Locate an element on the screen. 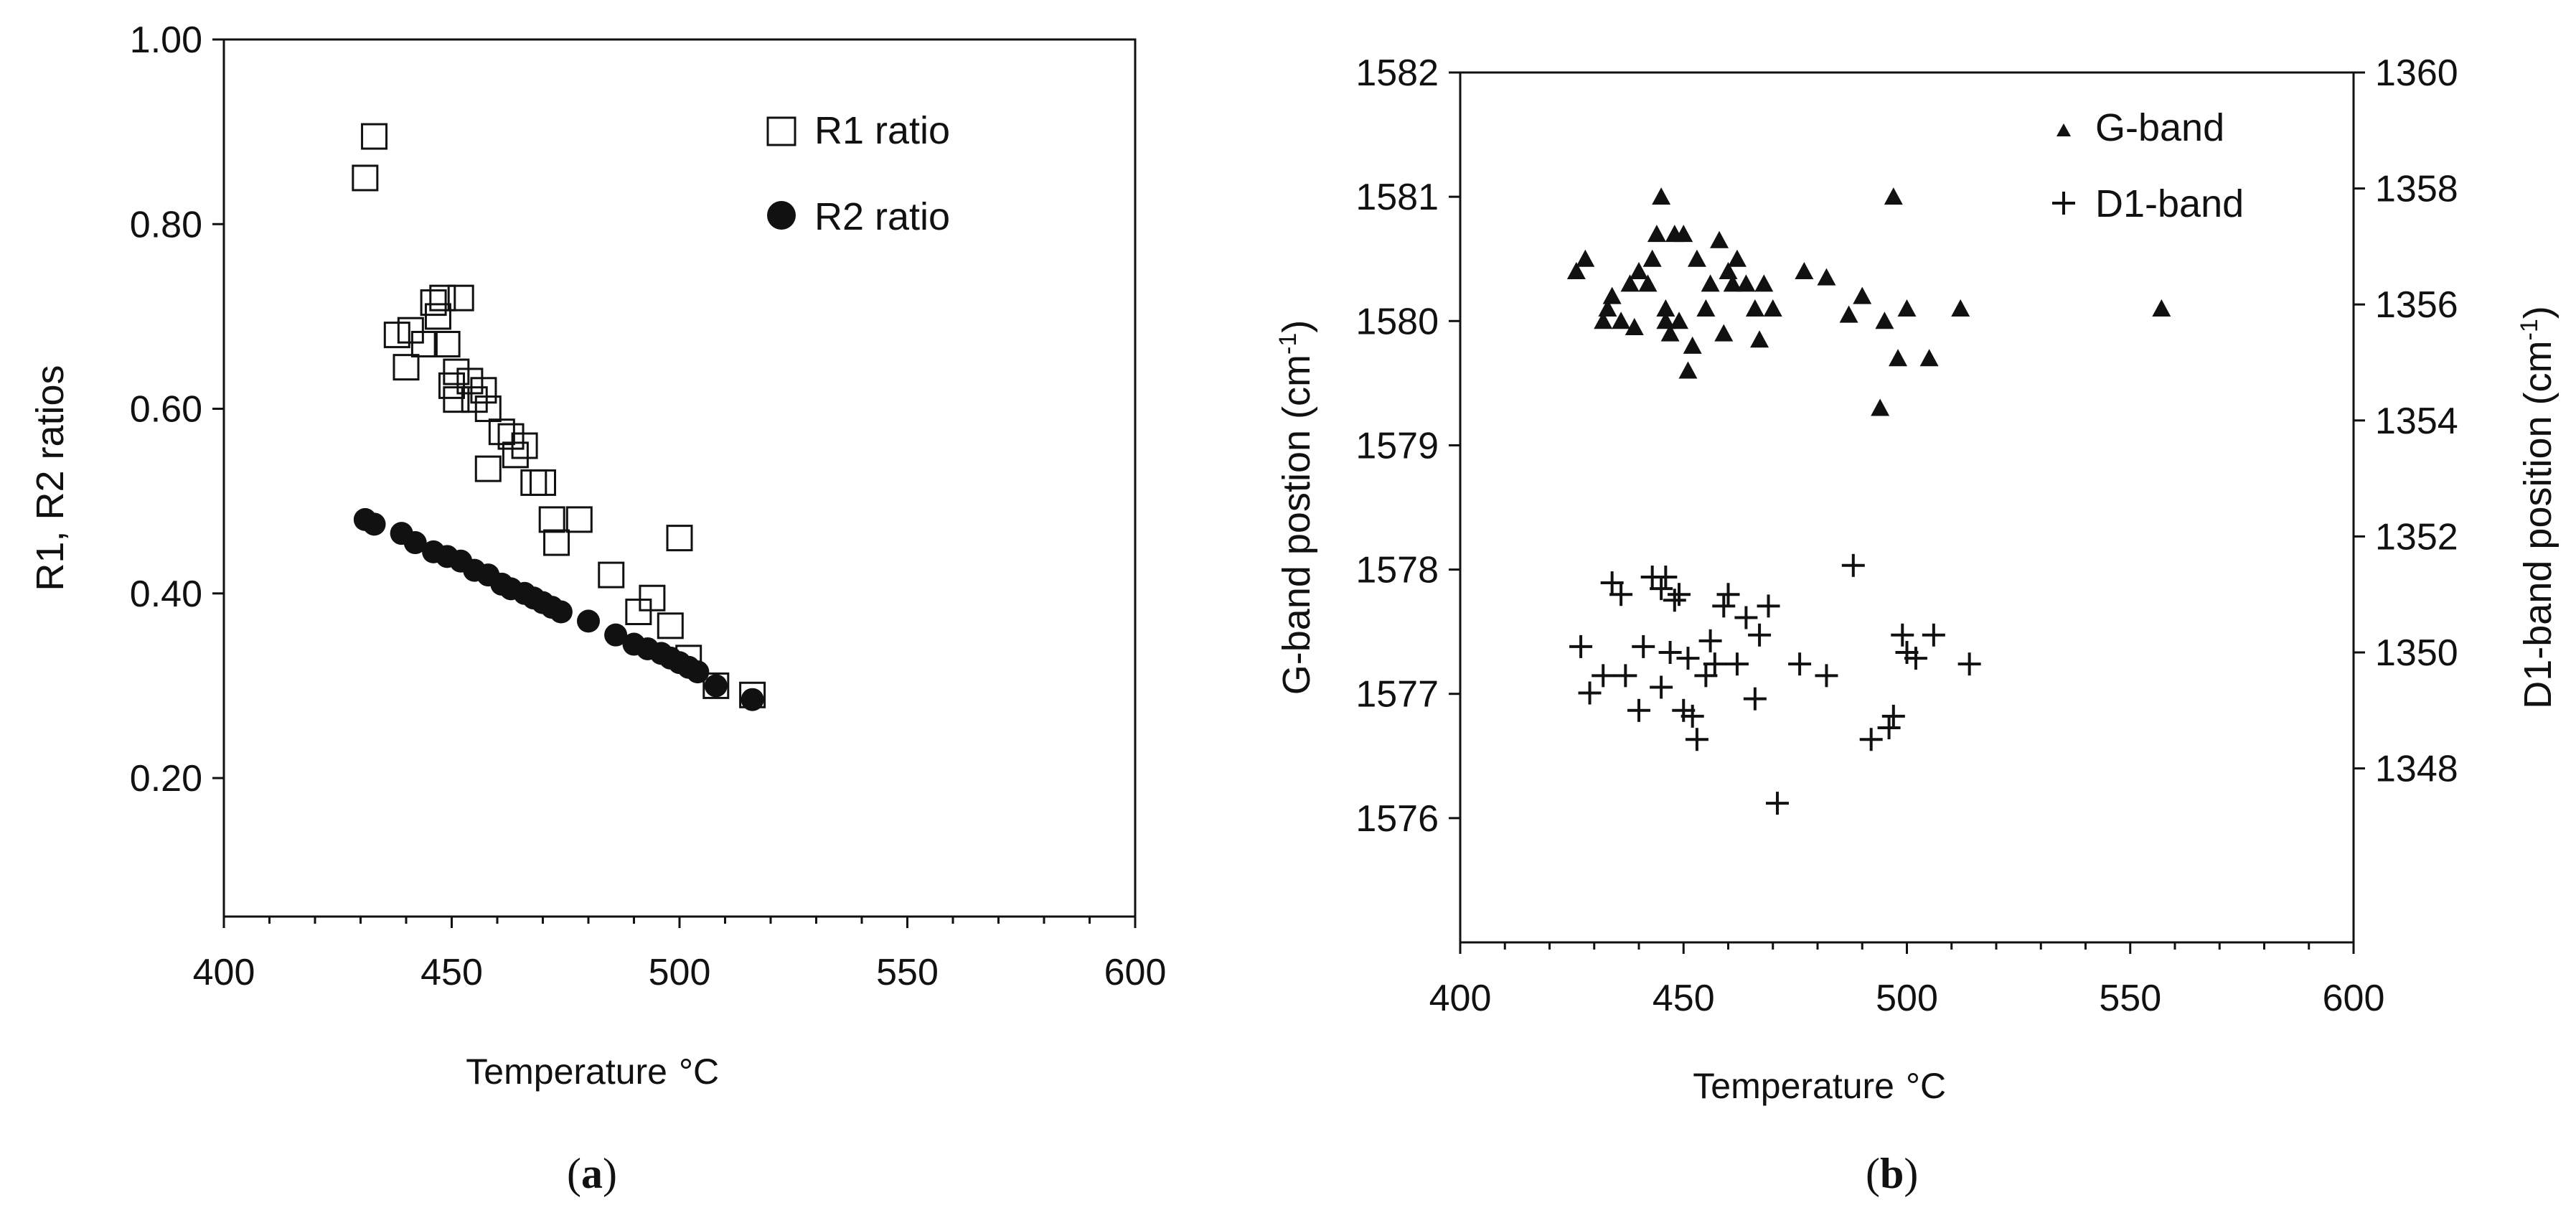  x-tick-label-a-500: 500 is located at coordinates (680, 972).